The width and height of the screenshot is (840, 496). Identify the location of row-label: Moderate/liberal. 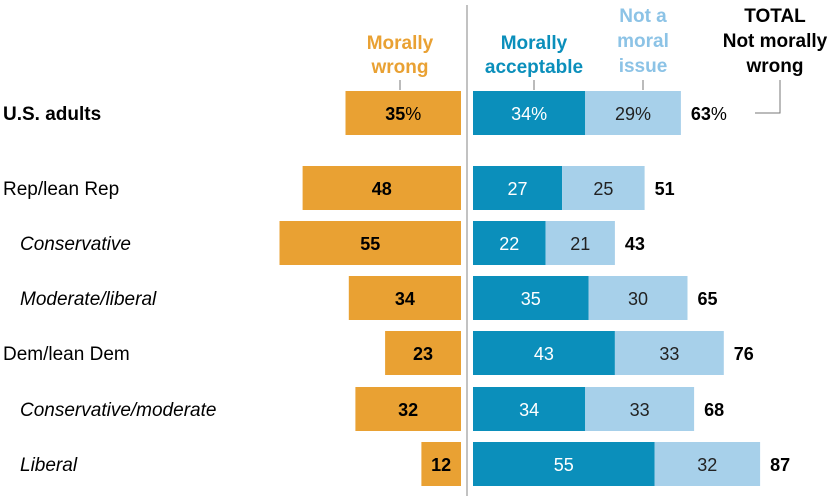
(88, 299).